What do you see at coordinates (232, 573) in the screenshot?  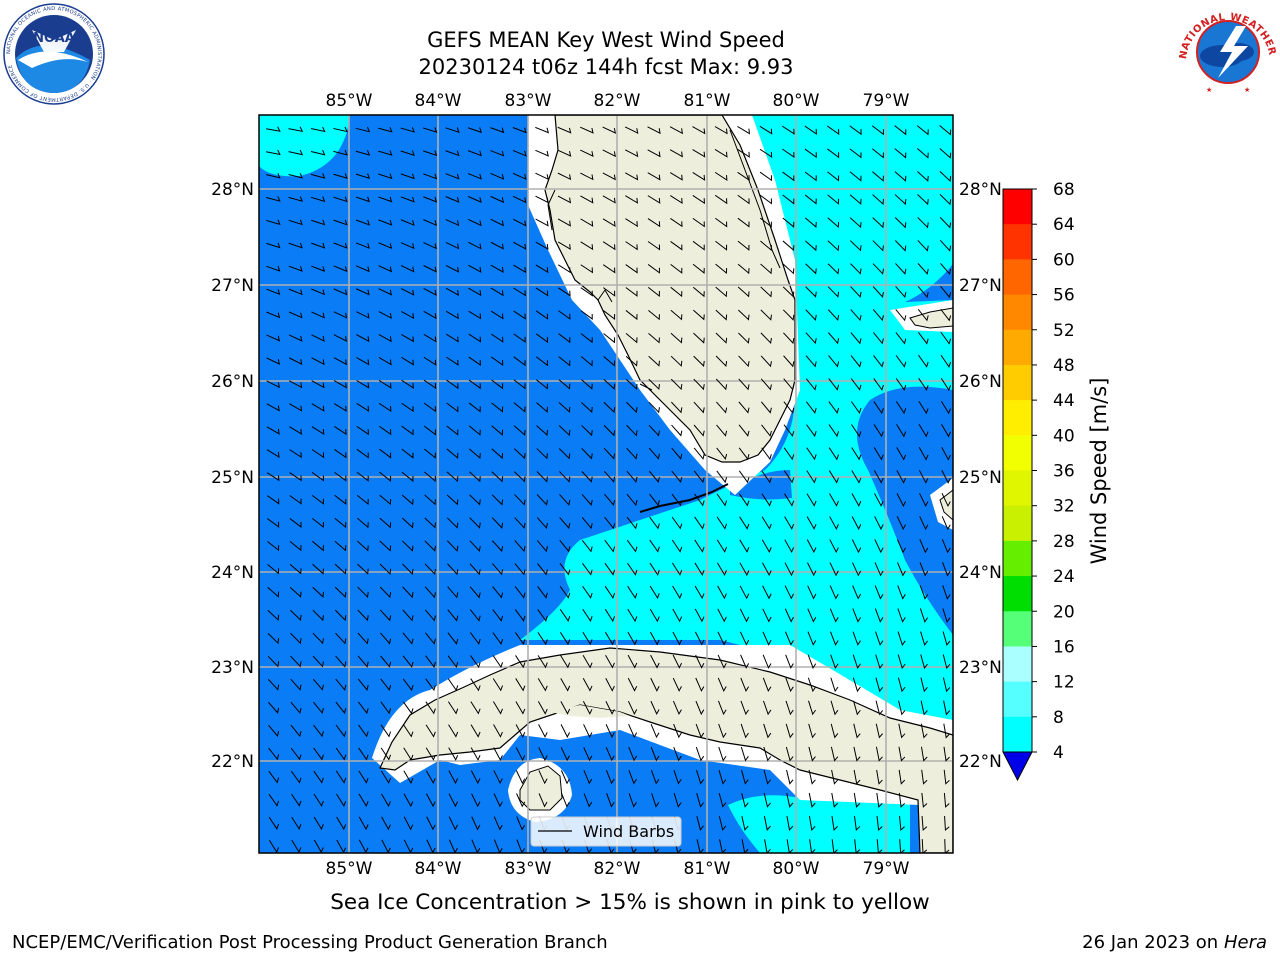 I see `lat-label: 24°N` at bounding box center [232, 573].